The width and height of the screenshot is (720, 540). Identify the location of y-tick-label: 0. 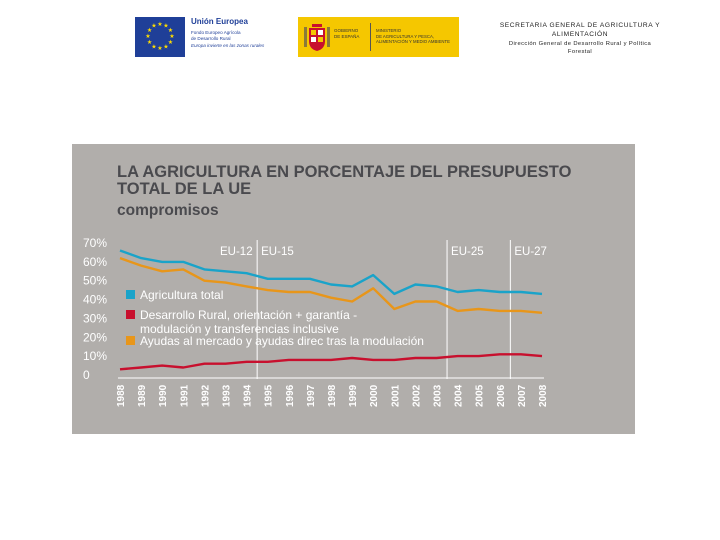
(86, 375).